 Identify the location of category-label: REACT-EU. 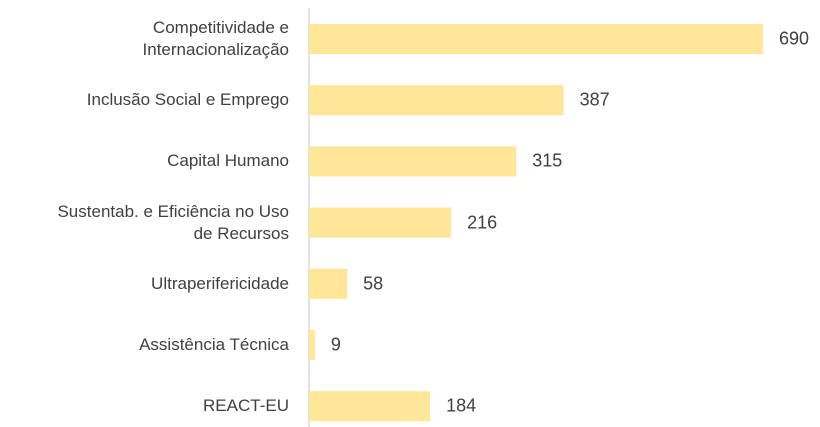
(246, 406).